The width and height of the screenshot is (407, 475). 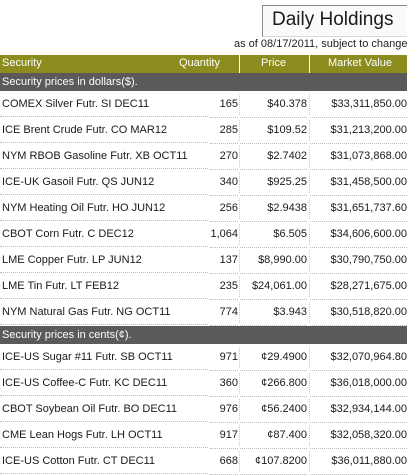 I want to click on market-value: $28,271,675.00, so click(x=358, y=287).